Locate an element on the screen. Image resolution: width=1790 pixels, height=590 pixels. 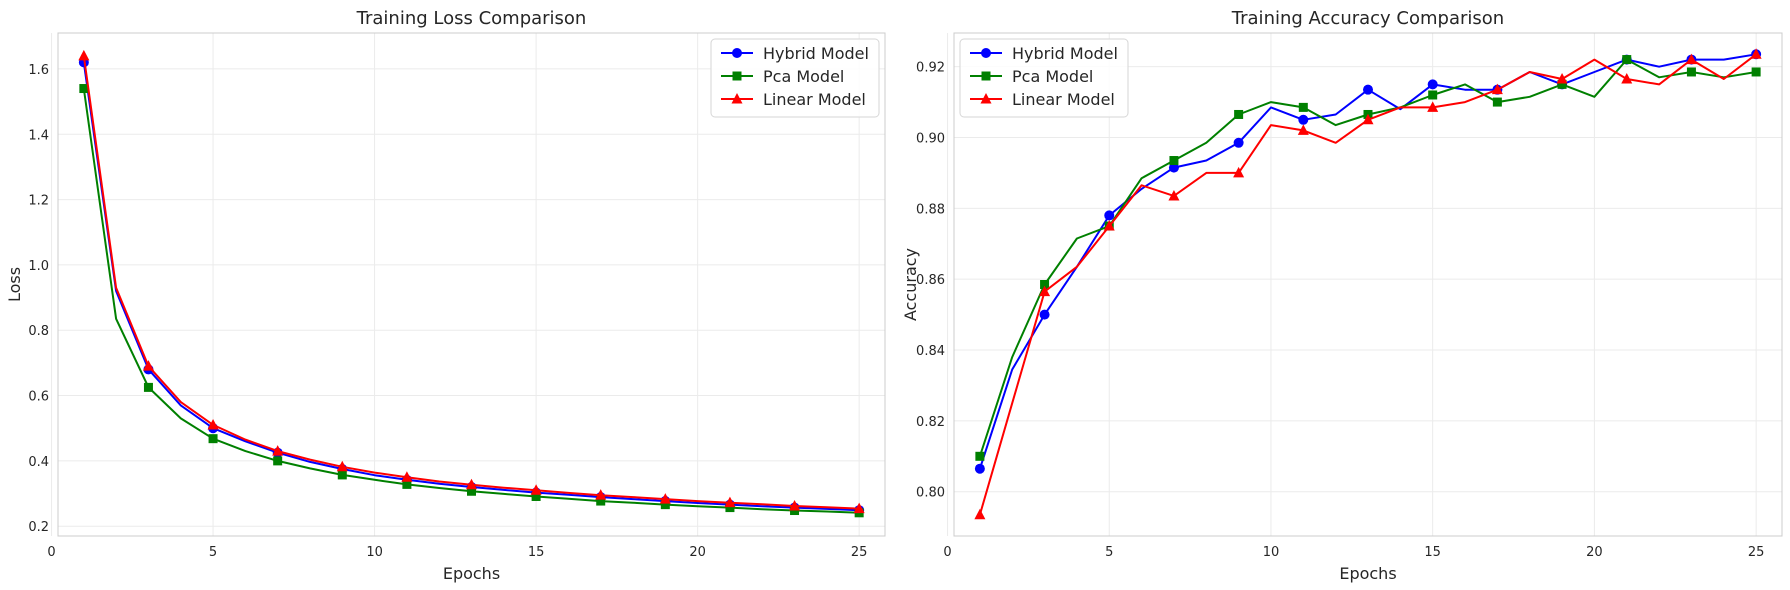
y-axis-label: Accuracy is located at coordinates (910, 284).